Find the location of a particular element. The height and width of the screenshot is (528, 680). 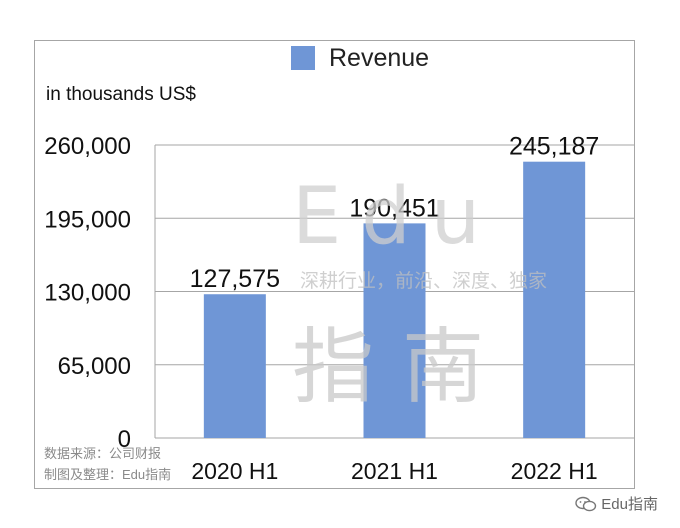

wechat-icon is located at coordinates (586, 503).